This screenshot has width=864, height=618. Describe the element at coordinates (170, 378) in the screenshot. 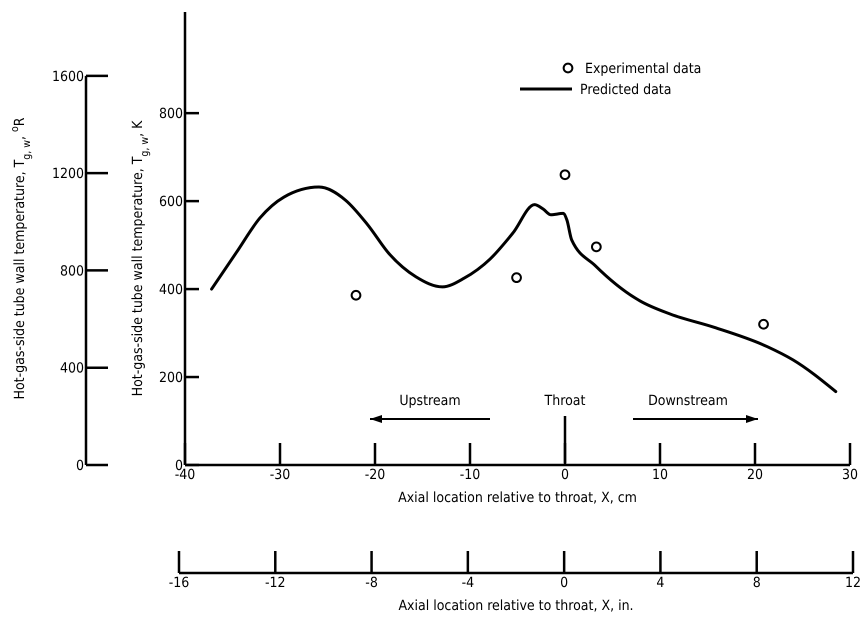

I see `y-tick-label: 200` at that location.